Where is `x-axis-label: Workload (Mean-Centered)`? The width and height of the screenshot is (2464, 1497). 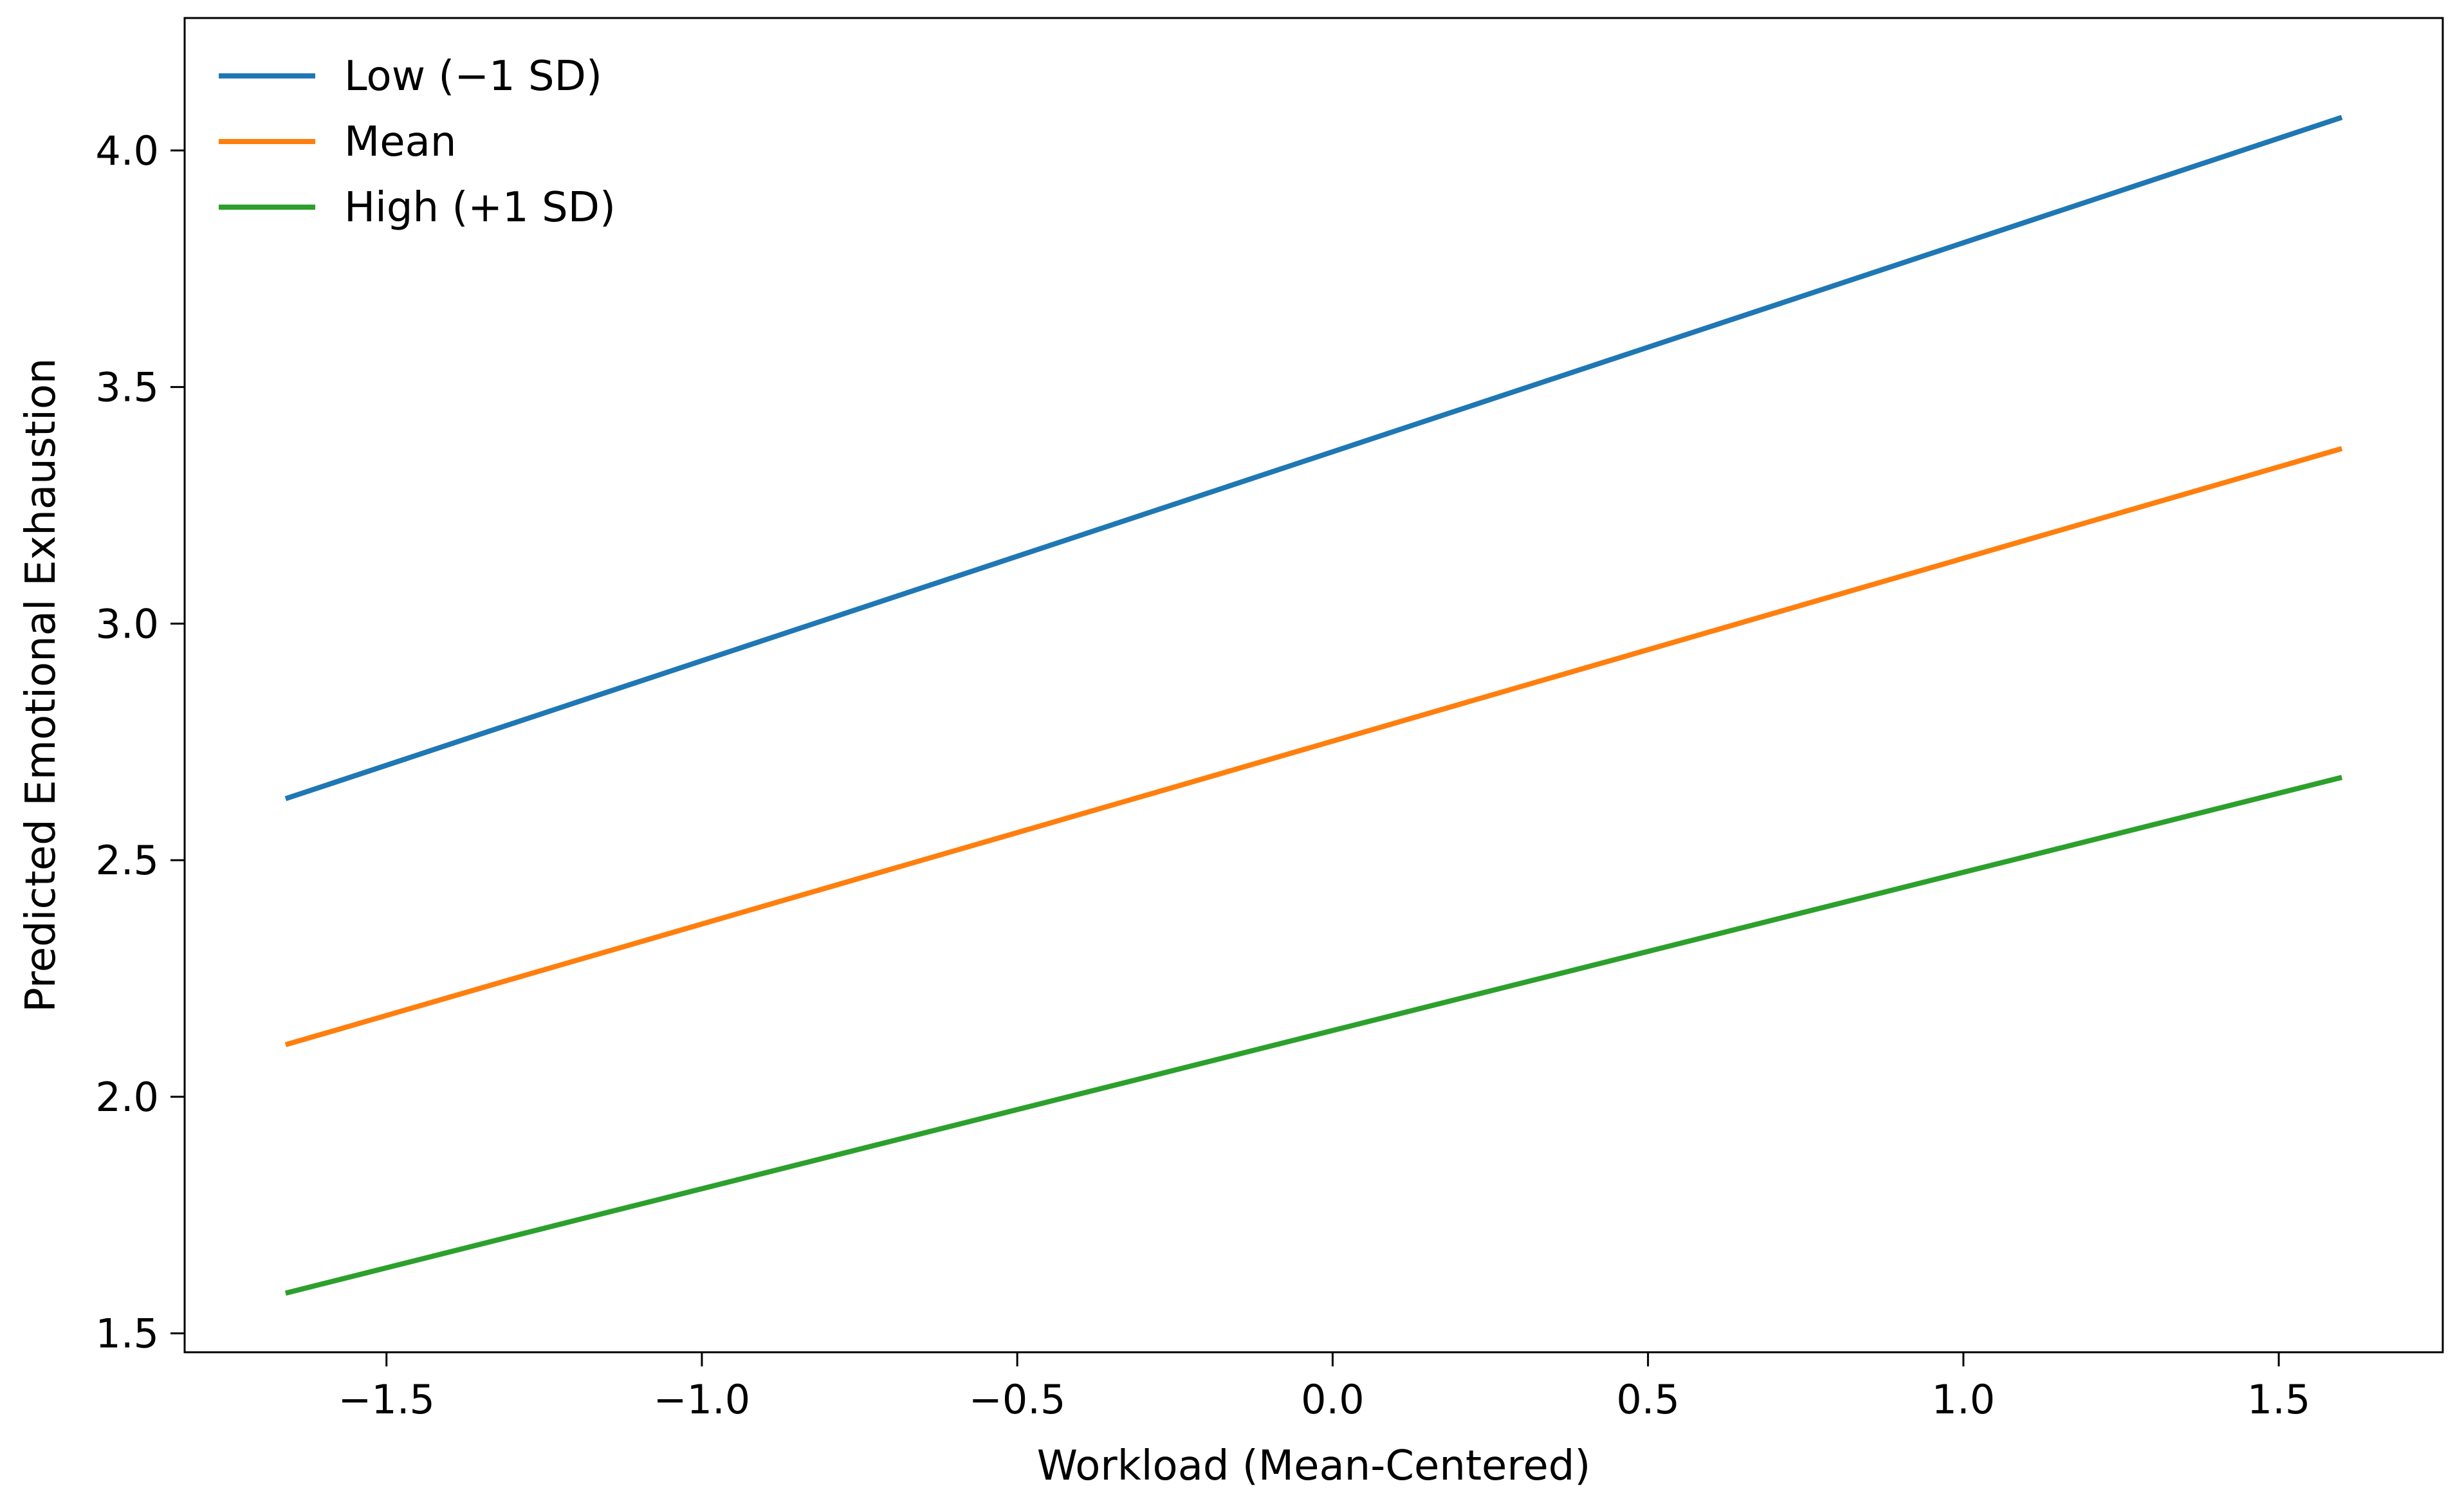
x-axis-label: Workload (Mean-Centered) is located at coordinates (1314, 1466).